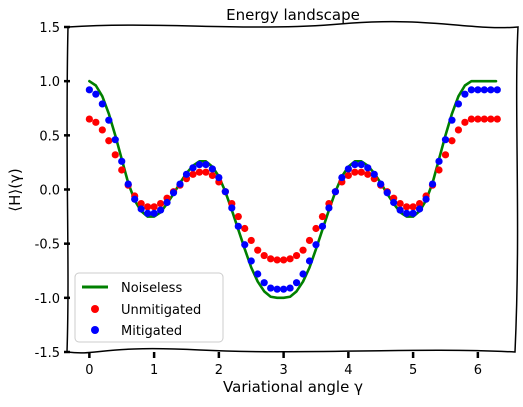 The width and height of the screenshot is (523, 407). What do you see at coordinates (49, 82) in the screenshot?
I see `y-tick-label: 1.0` at bounding box center [49, 82].